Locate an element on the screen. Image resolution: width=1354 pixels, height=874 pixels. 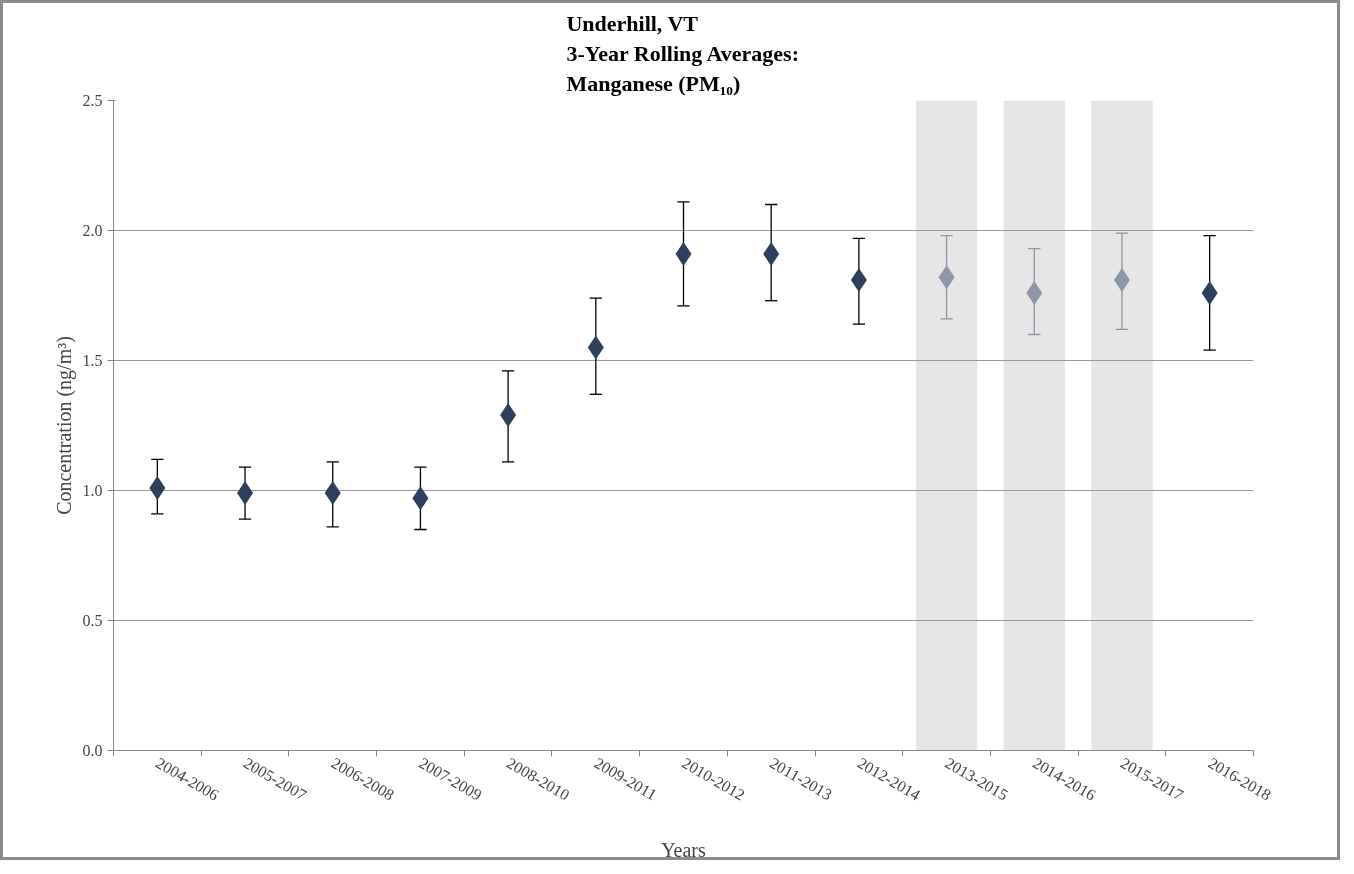
y-tick-label: 2.0 is located at coordinates (92, 230).